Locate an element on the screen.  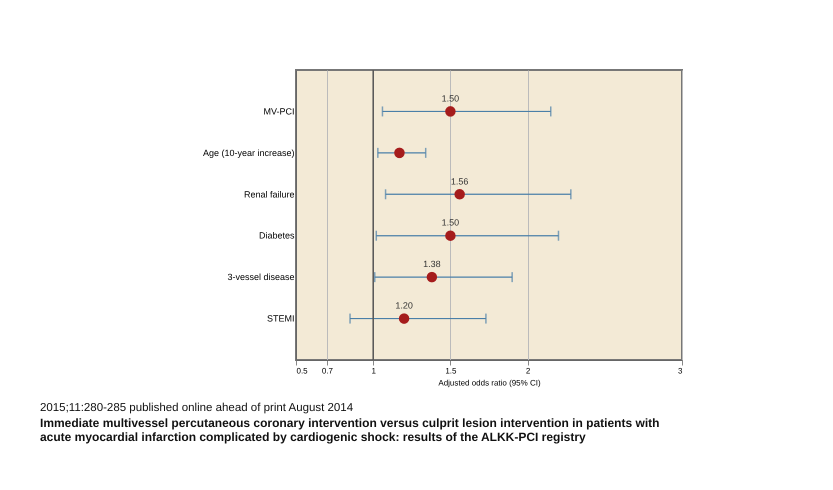
x-tick-label: 2 is located at coordinates (528, 371).